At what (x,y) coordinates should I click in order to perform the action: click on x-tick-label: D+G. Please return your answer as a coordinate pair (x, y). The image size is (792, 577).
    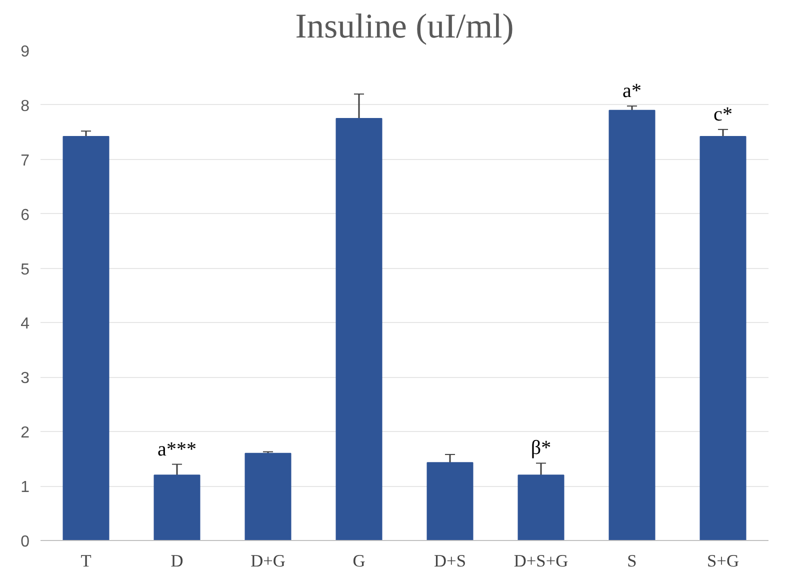
    Looking at the image, I should click on (268, 561).